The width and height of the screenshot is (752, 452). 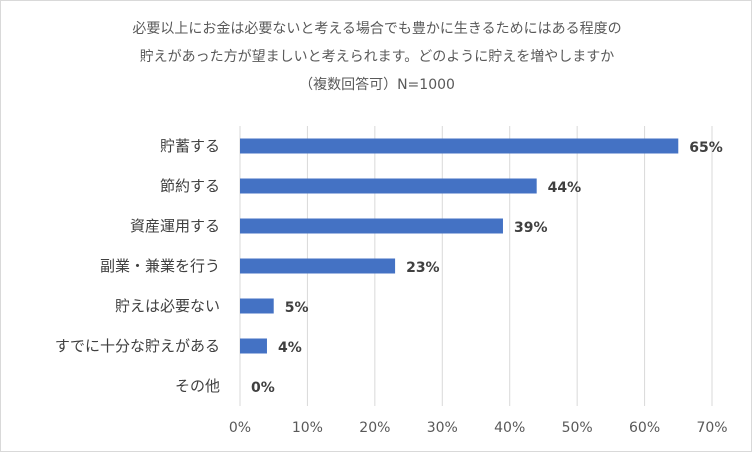 I want to click on data-label: 65%, so click(x=706, y=148).